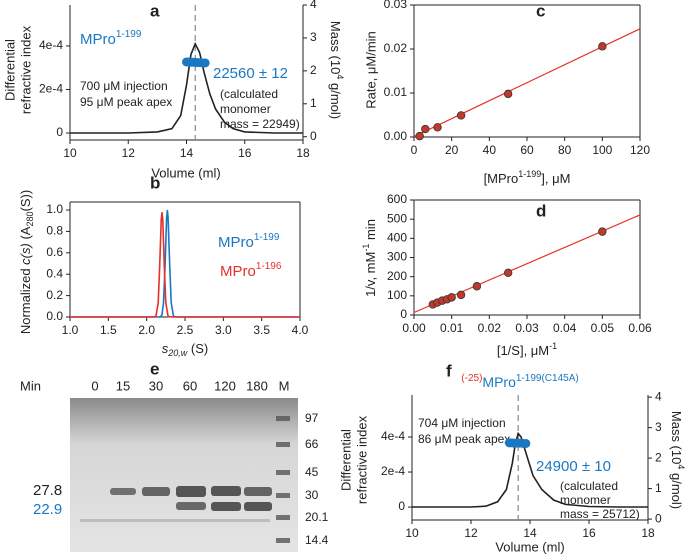 This screenshot has width=685, height=557. Describe the element at coordinates (9, 70) in the screenshot. I see `y-axis-label: Differential` at that location.